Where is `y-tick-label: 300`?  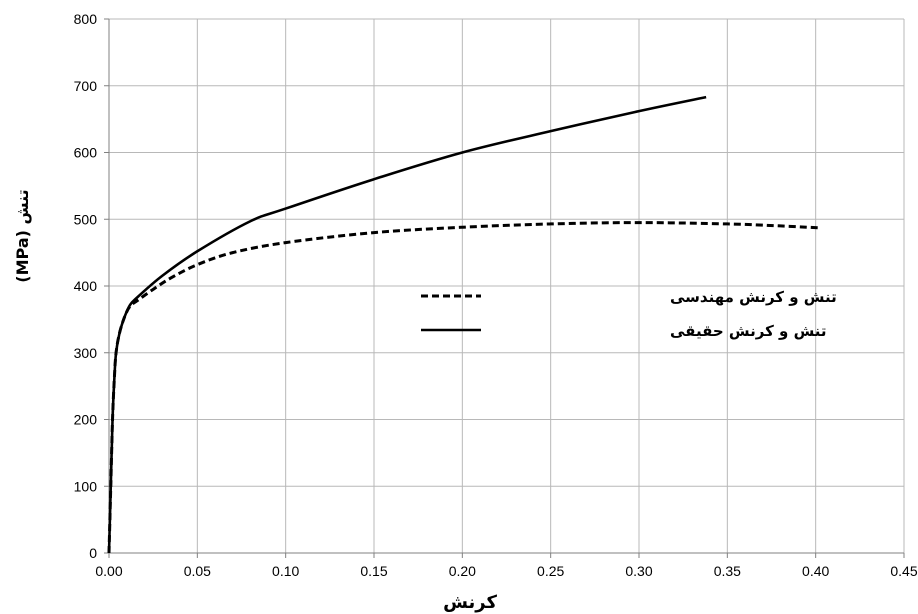
y-tick-label: 300 is located at coordinates (86, 353).